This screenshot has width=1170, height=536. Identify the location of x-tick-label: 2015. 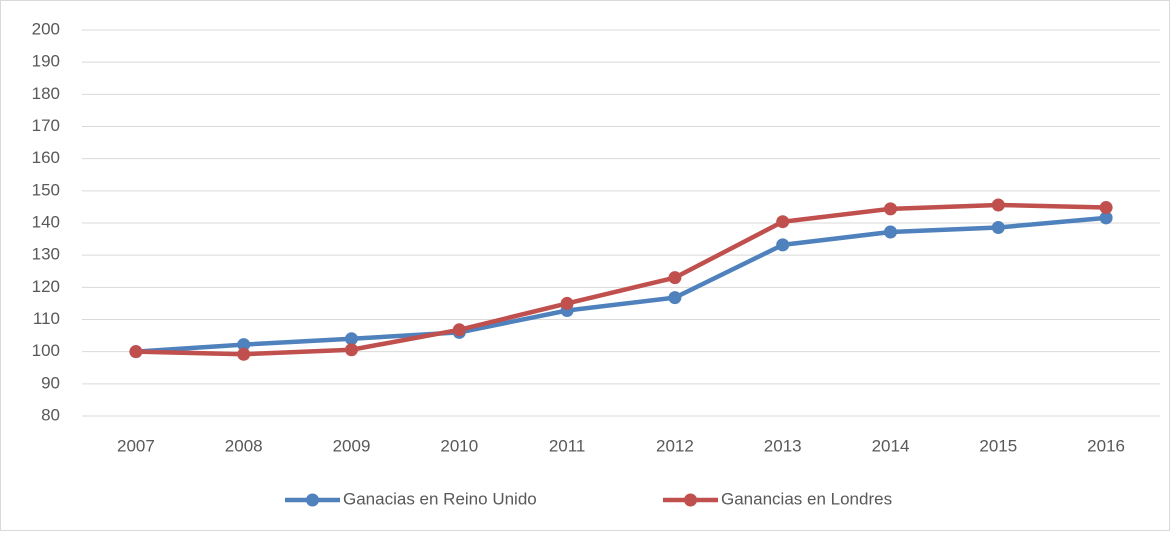
(998, 445).